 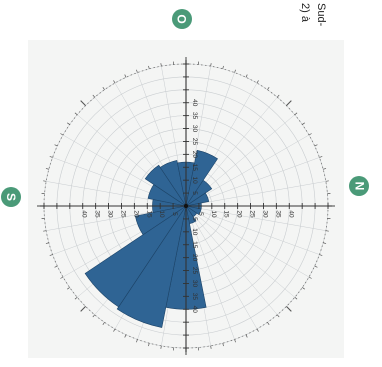 I want to click on direction-badge-left-label: S, so click(x=10, y=197).